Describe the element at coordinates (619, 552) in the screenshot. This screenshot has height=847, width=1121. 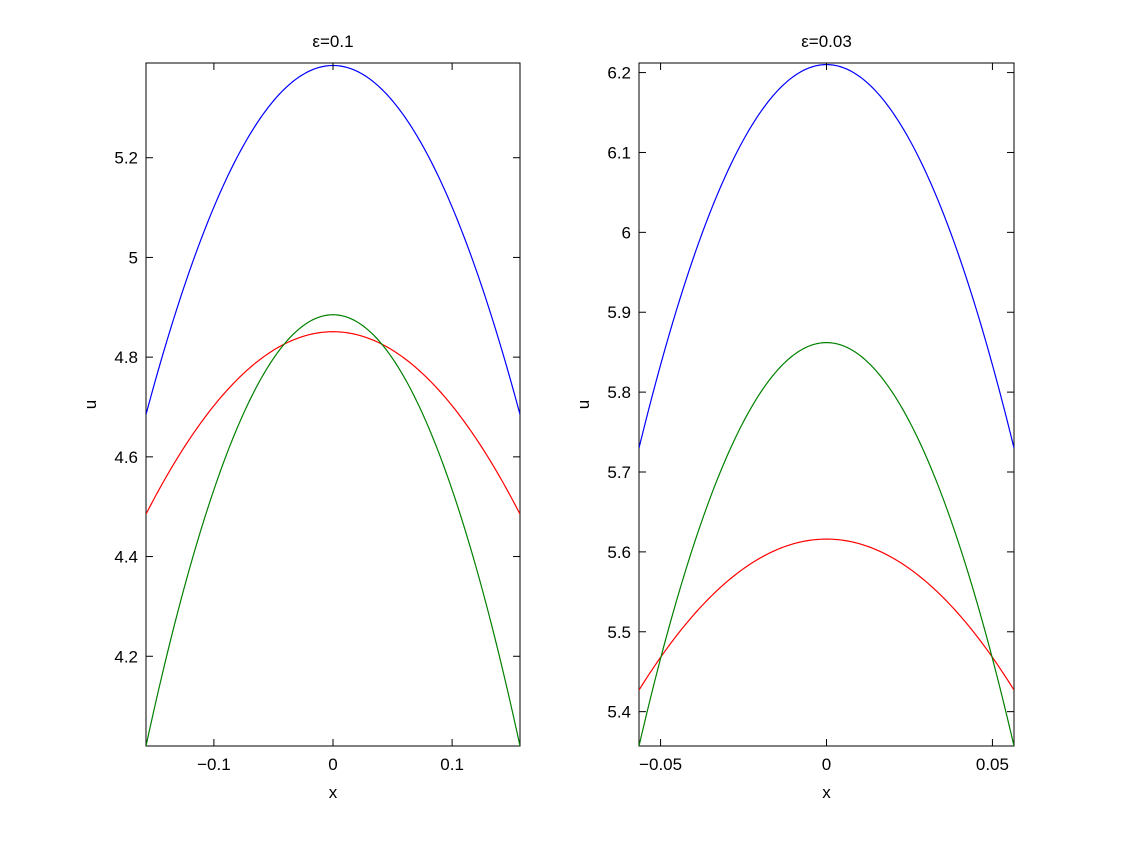
I see `y-tick-label: 5.6` at that location.